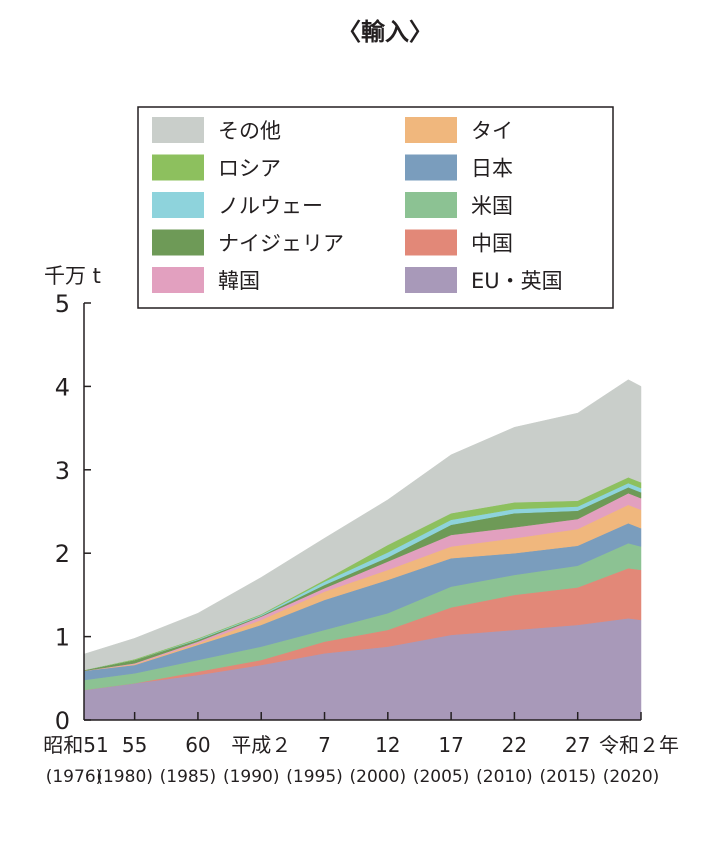 The width and height of the screenshot is (724, 852). What do you see at coordinates (492, 169) in the screenshot?
I see `legend-label: 日本` at bounding box center [492, 169].